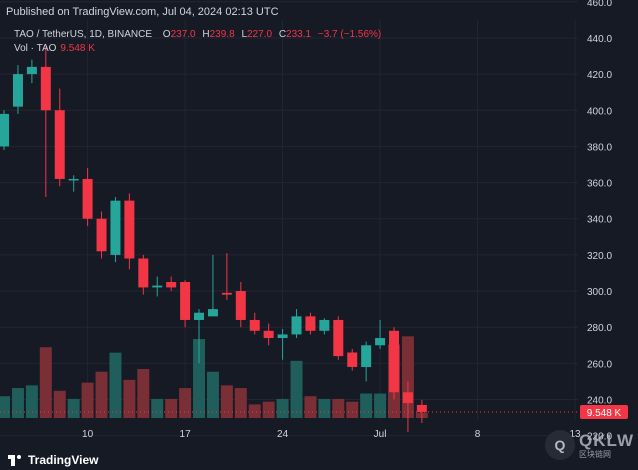 The width and height of the screenshot is (638, 470). I want to click on x-axis-labels: 10 17 24 Jul 8 13, so click(331, 434).